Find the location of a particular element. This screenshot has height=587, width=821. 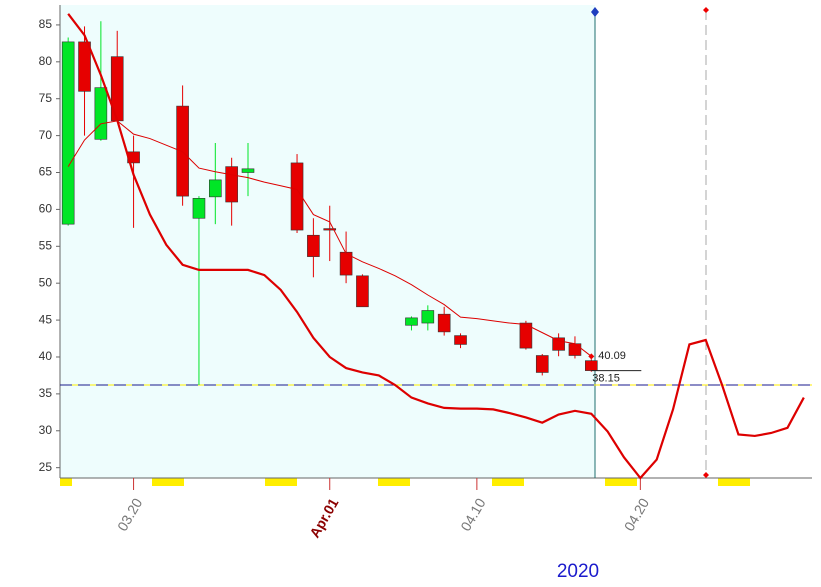

y-tick-label: 70 is located at coordinates (46, 135).